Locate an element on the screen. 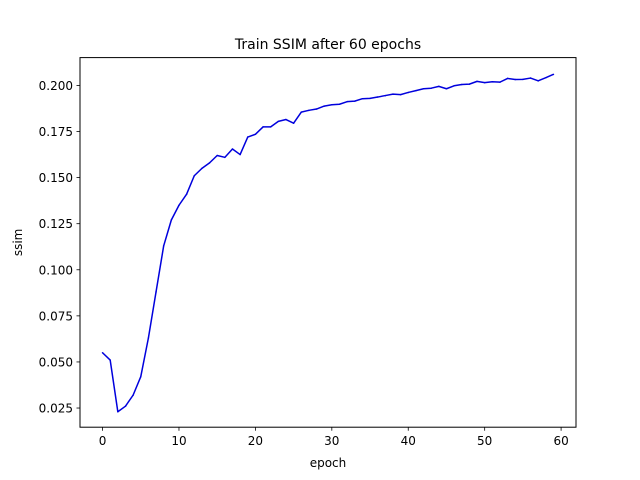 The image size is (640, 480). y-tick-label: 0.100 is located at coordinates (56, 270).